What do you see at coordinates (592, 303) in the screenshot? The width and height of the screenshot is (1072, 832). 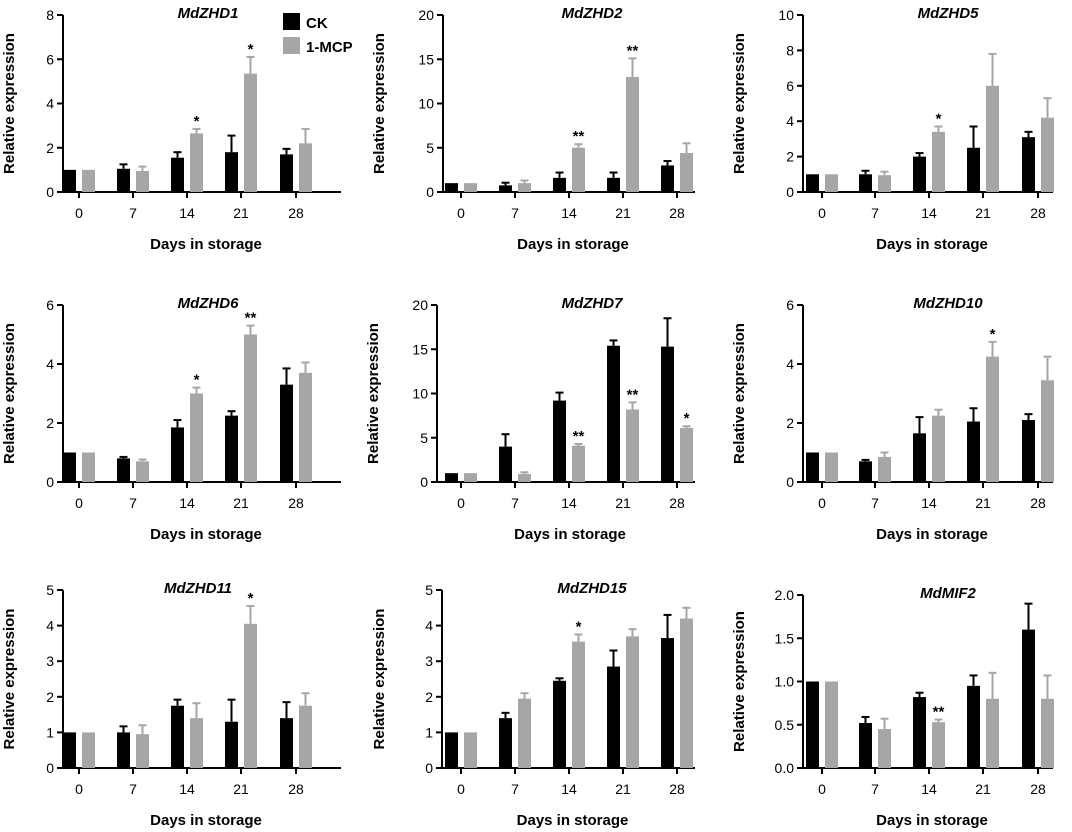 I see `panel-title: MdZHD7` at bounding box center [592, 303].